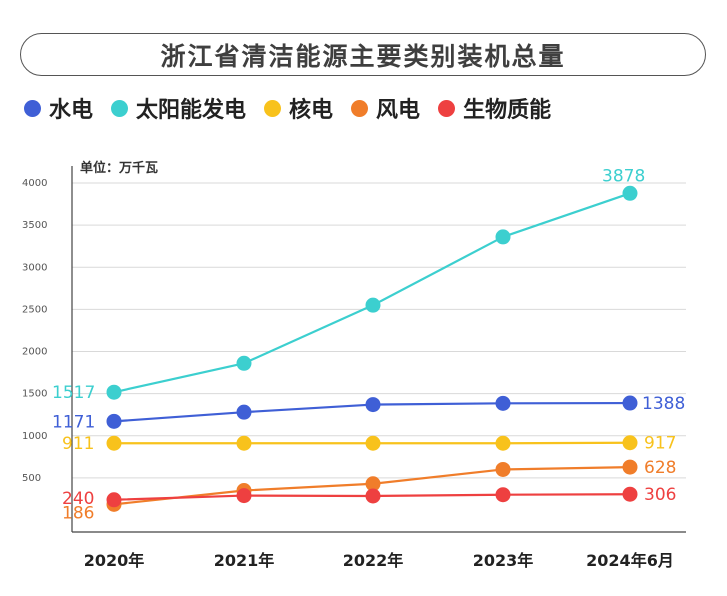  What do you see at coordinates (503, 560) in the screenshot?
I see `x-tick-label-3: 2023年` at bounding box center [503, 560].